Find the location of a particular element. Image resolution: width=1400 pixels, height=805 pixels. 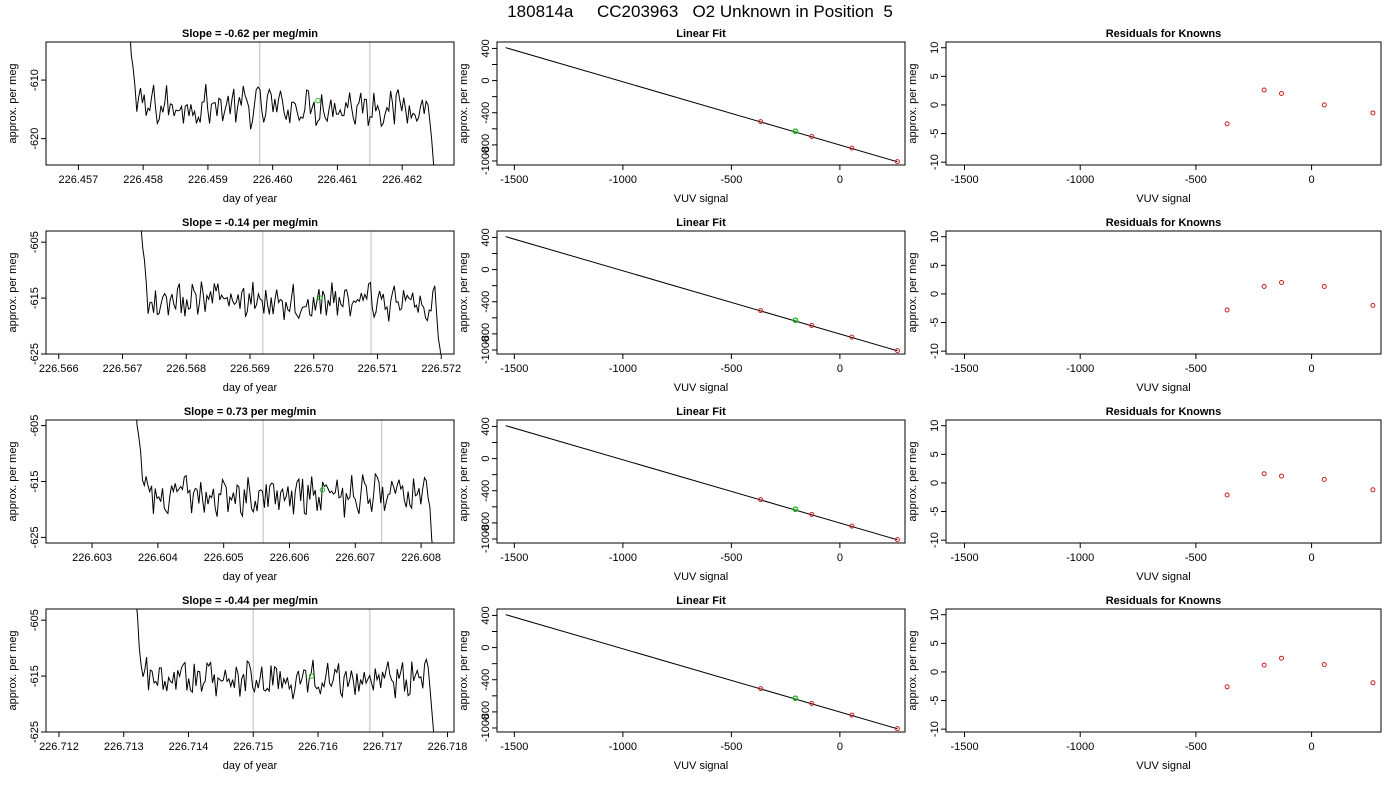

x-tick-label: 226.608 is located at coordinates (421, 558).